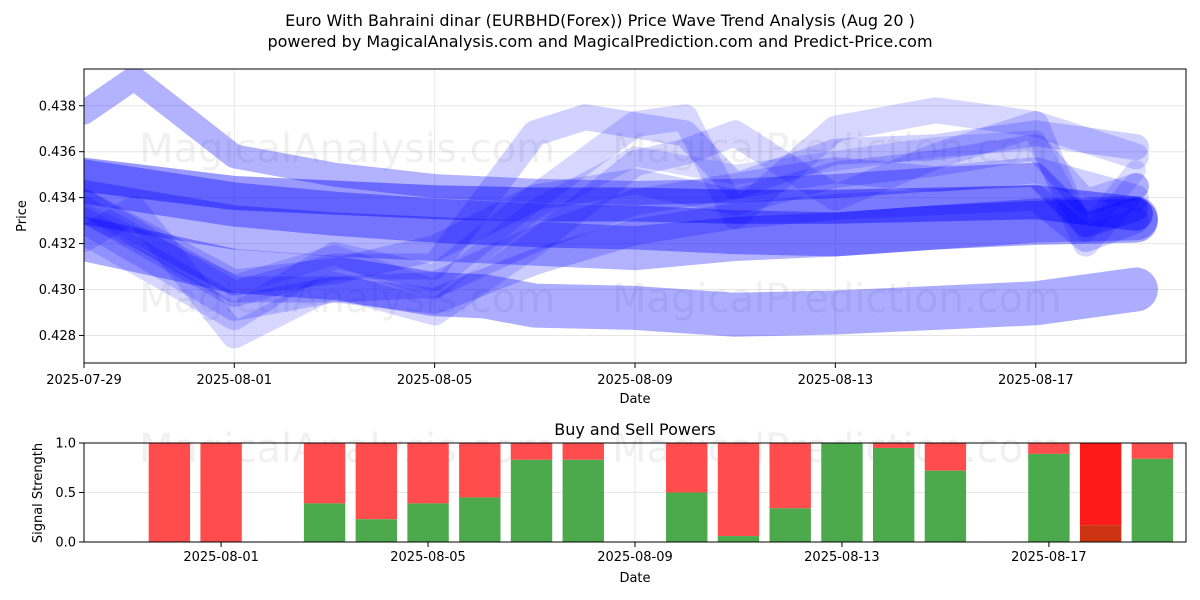 This screenshot has width=1200, height=600. What do you see at coordinates (22, 216) in the screenshot?
I see `price-y-axis-label: Price` at bounding box center [22, 216].